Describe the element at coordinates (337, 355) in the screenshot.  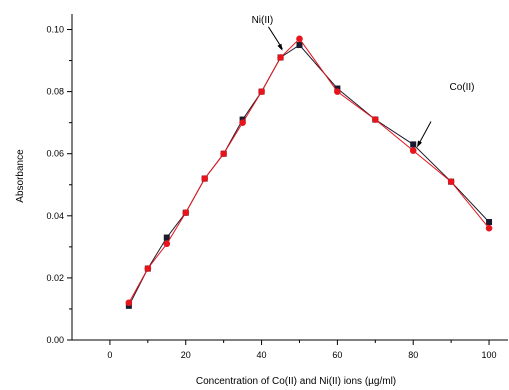
I see `x-tick-label: 60` at that location.